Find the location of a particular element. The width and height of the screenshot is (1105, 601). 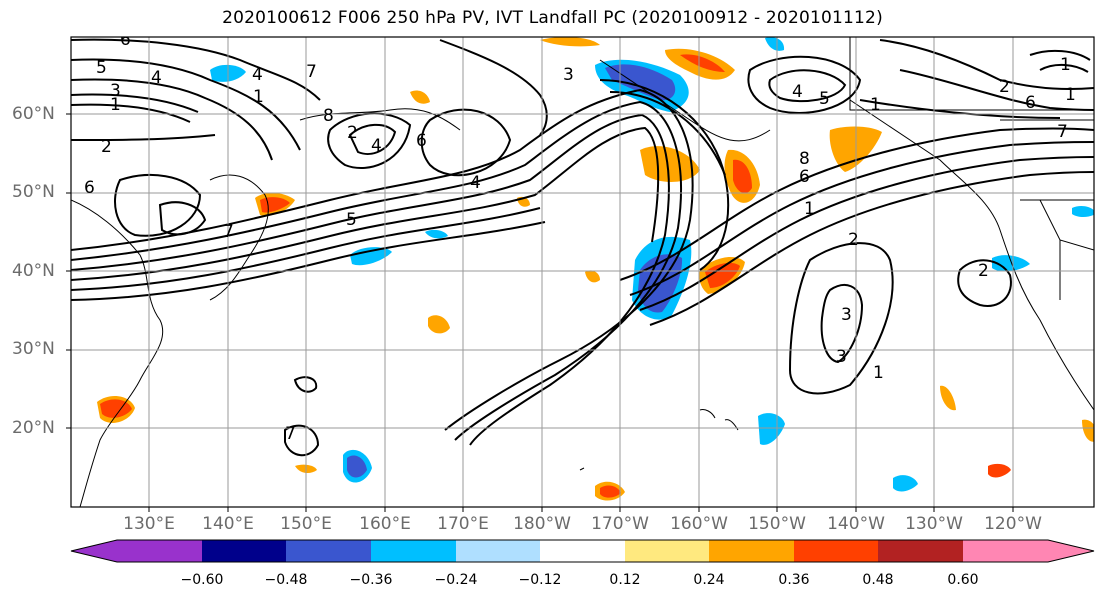

colorbar-tick: −0.12 is located at coordinates (540, 580).